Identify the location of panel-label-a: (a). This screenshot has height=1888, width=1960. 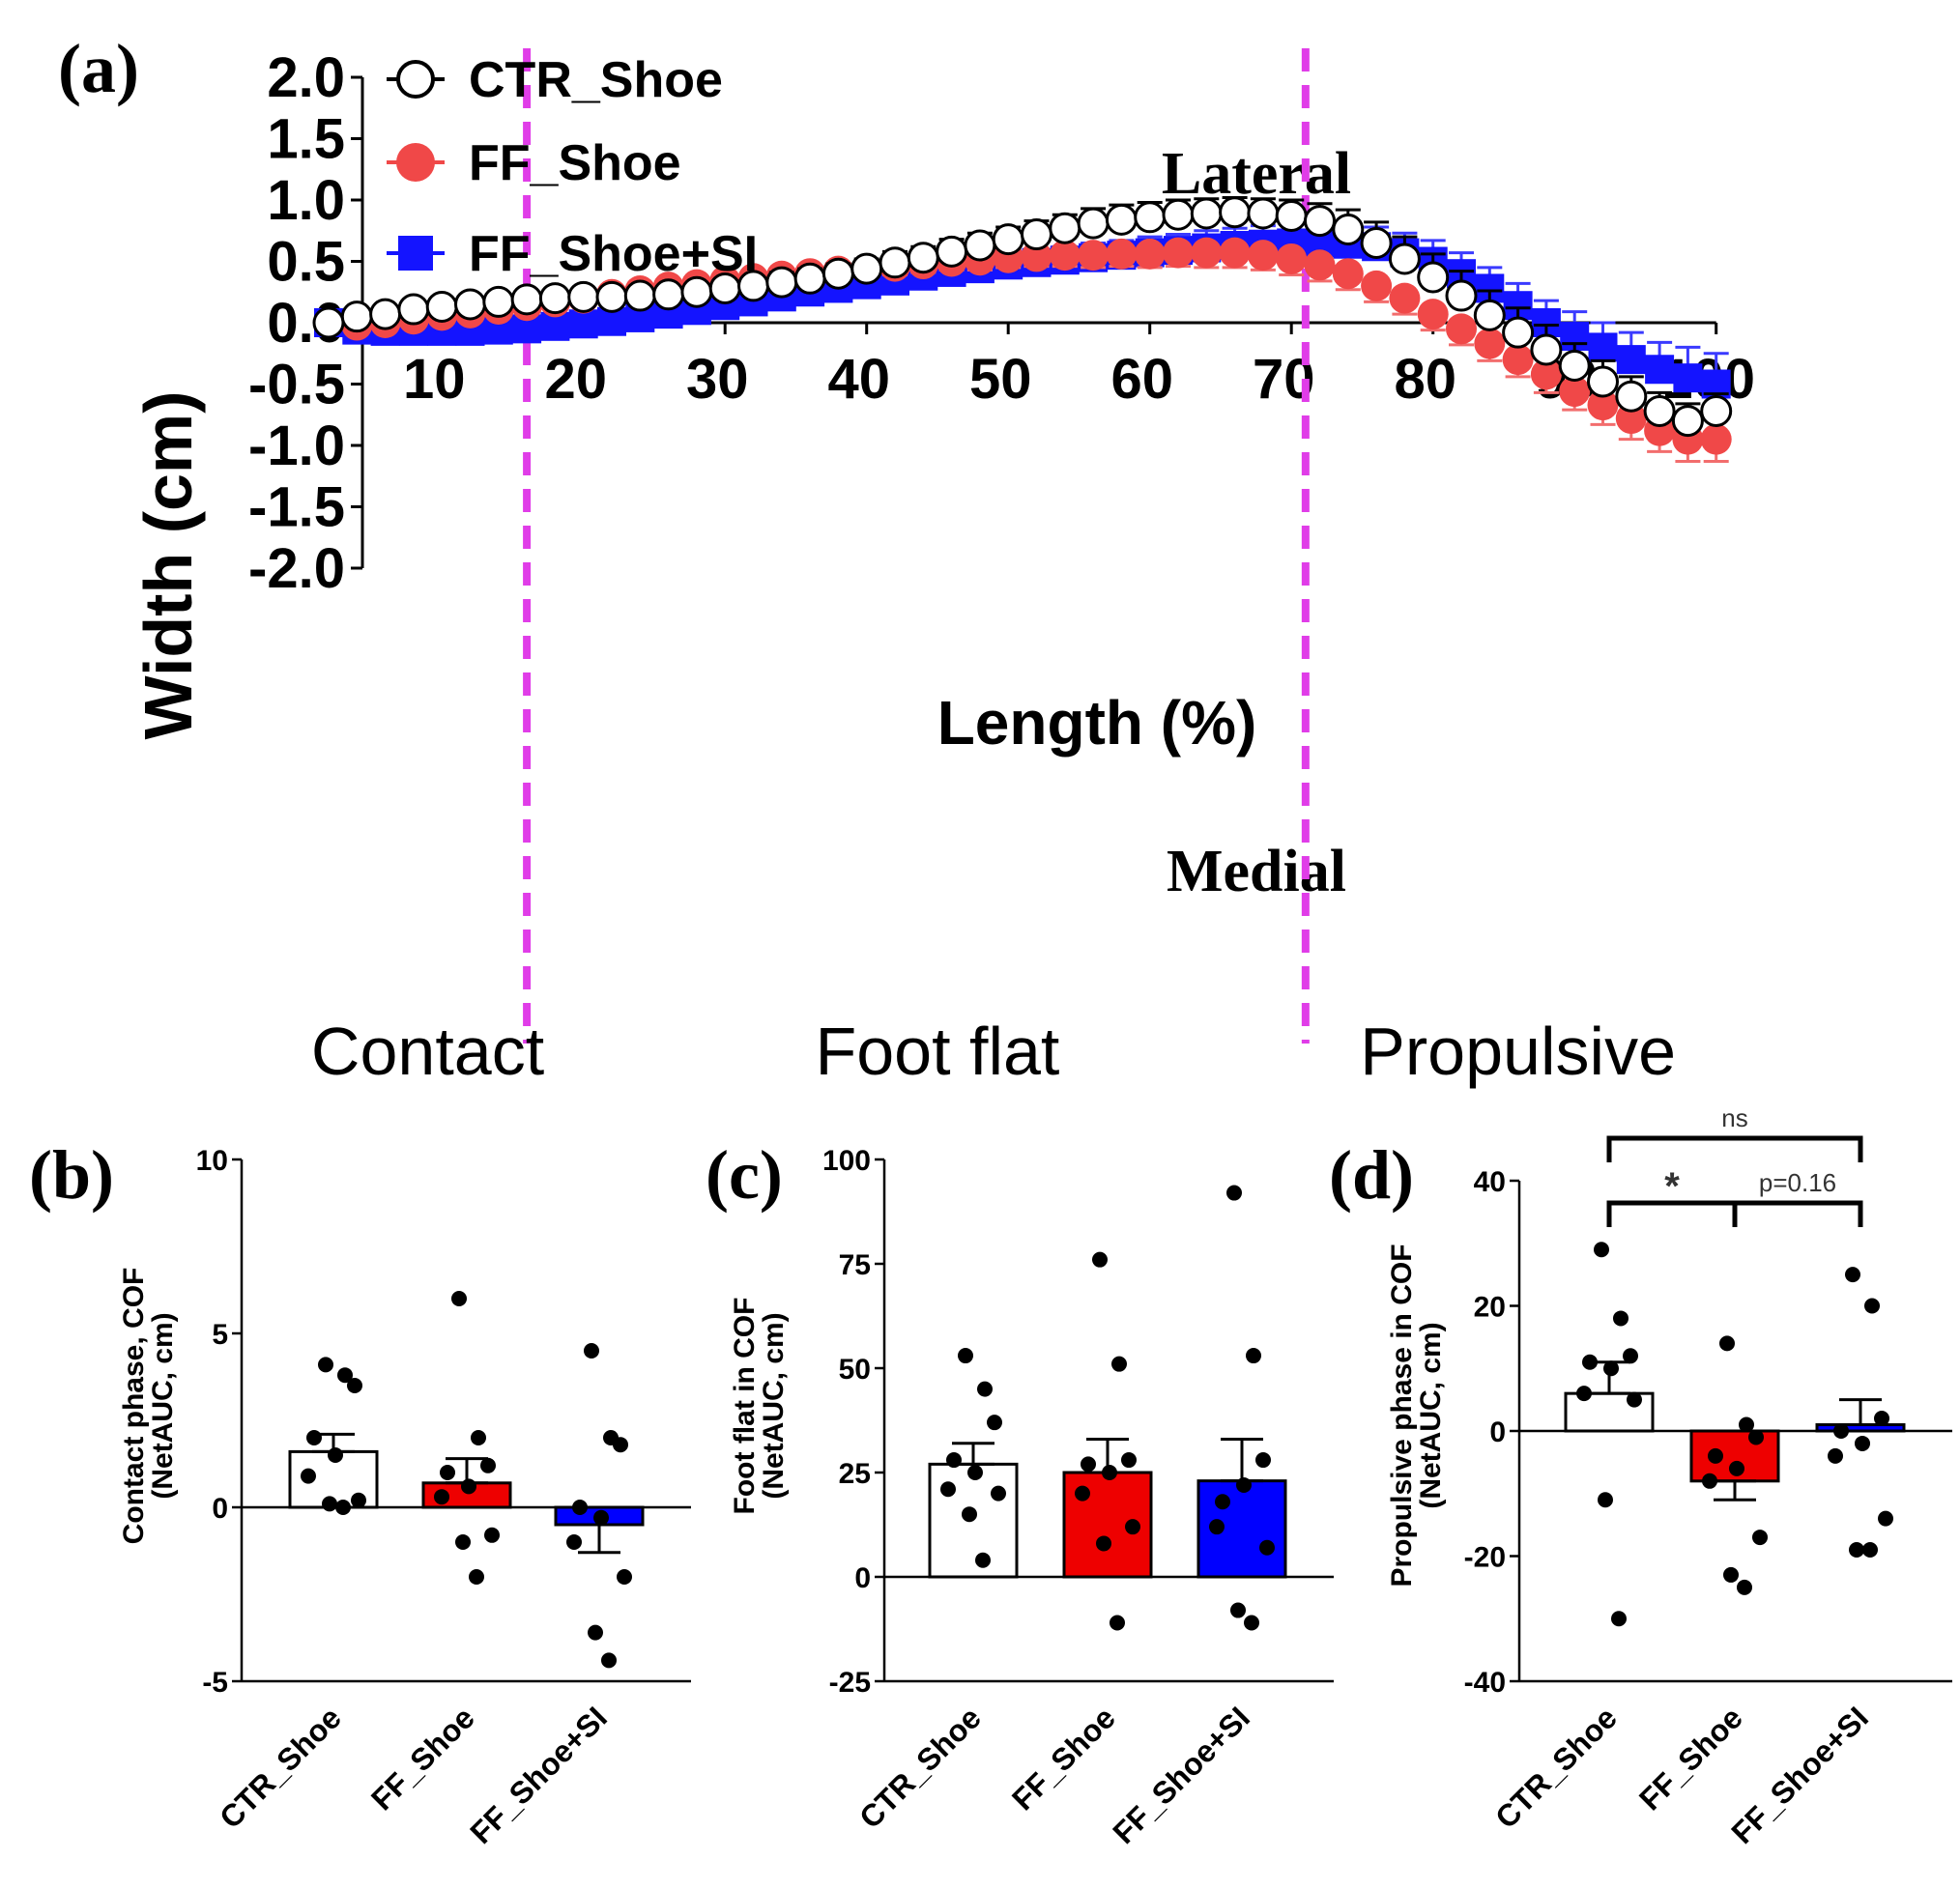
(98, 68).